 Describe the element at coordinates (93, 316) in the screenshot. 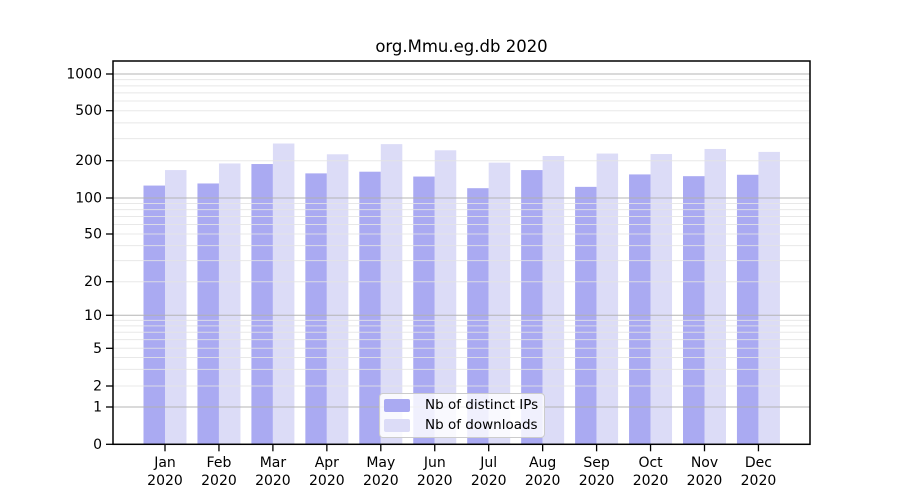

I see `y-tick-label: 10` at that location.